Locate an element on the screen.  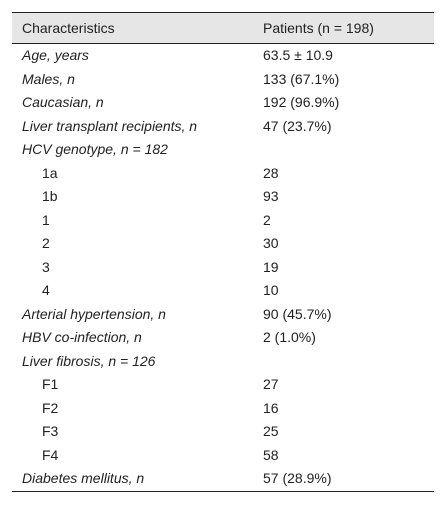
row-label: Diabetes mellitus, n is located at coordinates (83, 478).